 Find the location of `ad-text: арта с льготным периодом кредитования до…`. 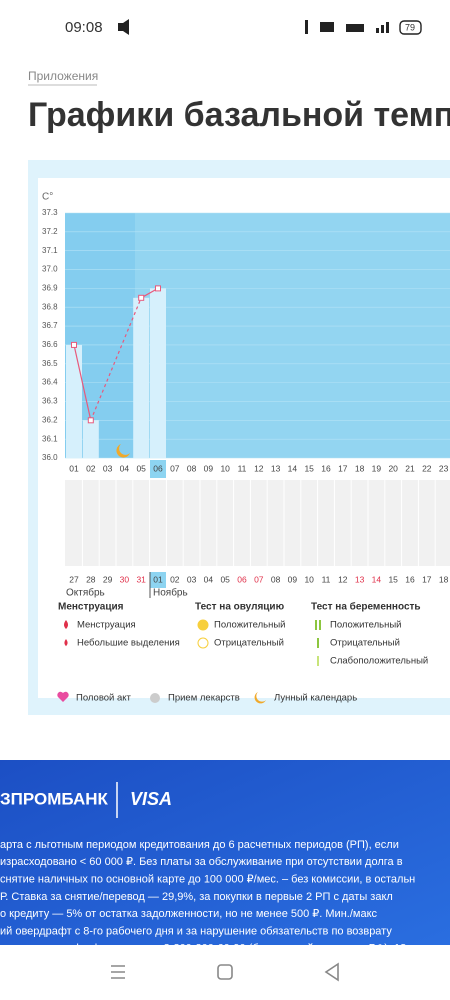

ad-text: арта с льготным периодом кредитования до… is located at coordinates (199, 845).